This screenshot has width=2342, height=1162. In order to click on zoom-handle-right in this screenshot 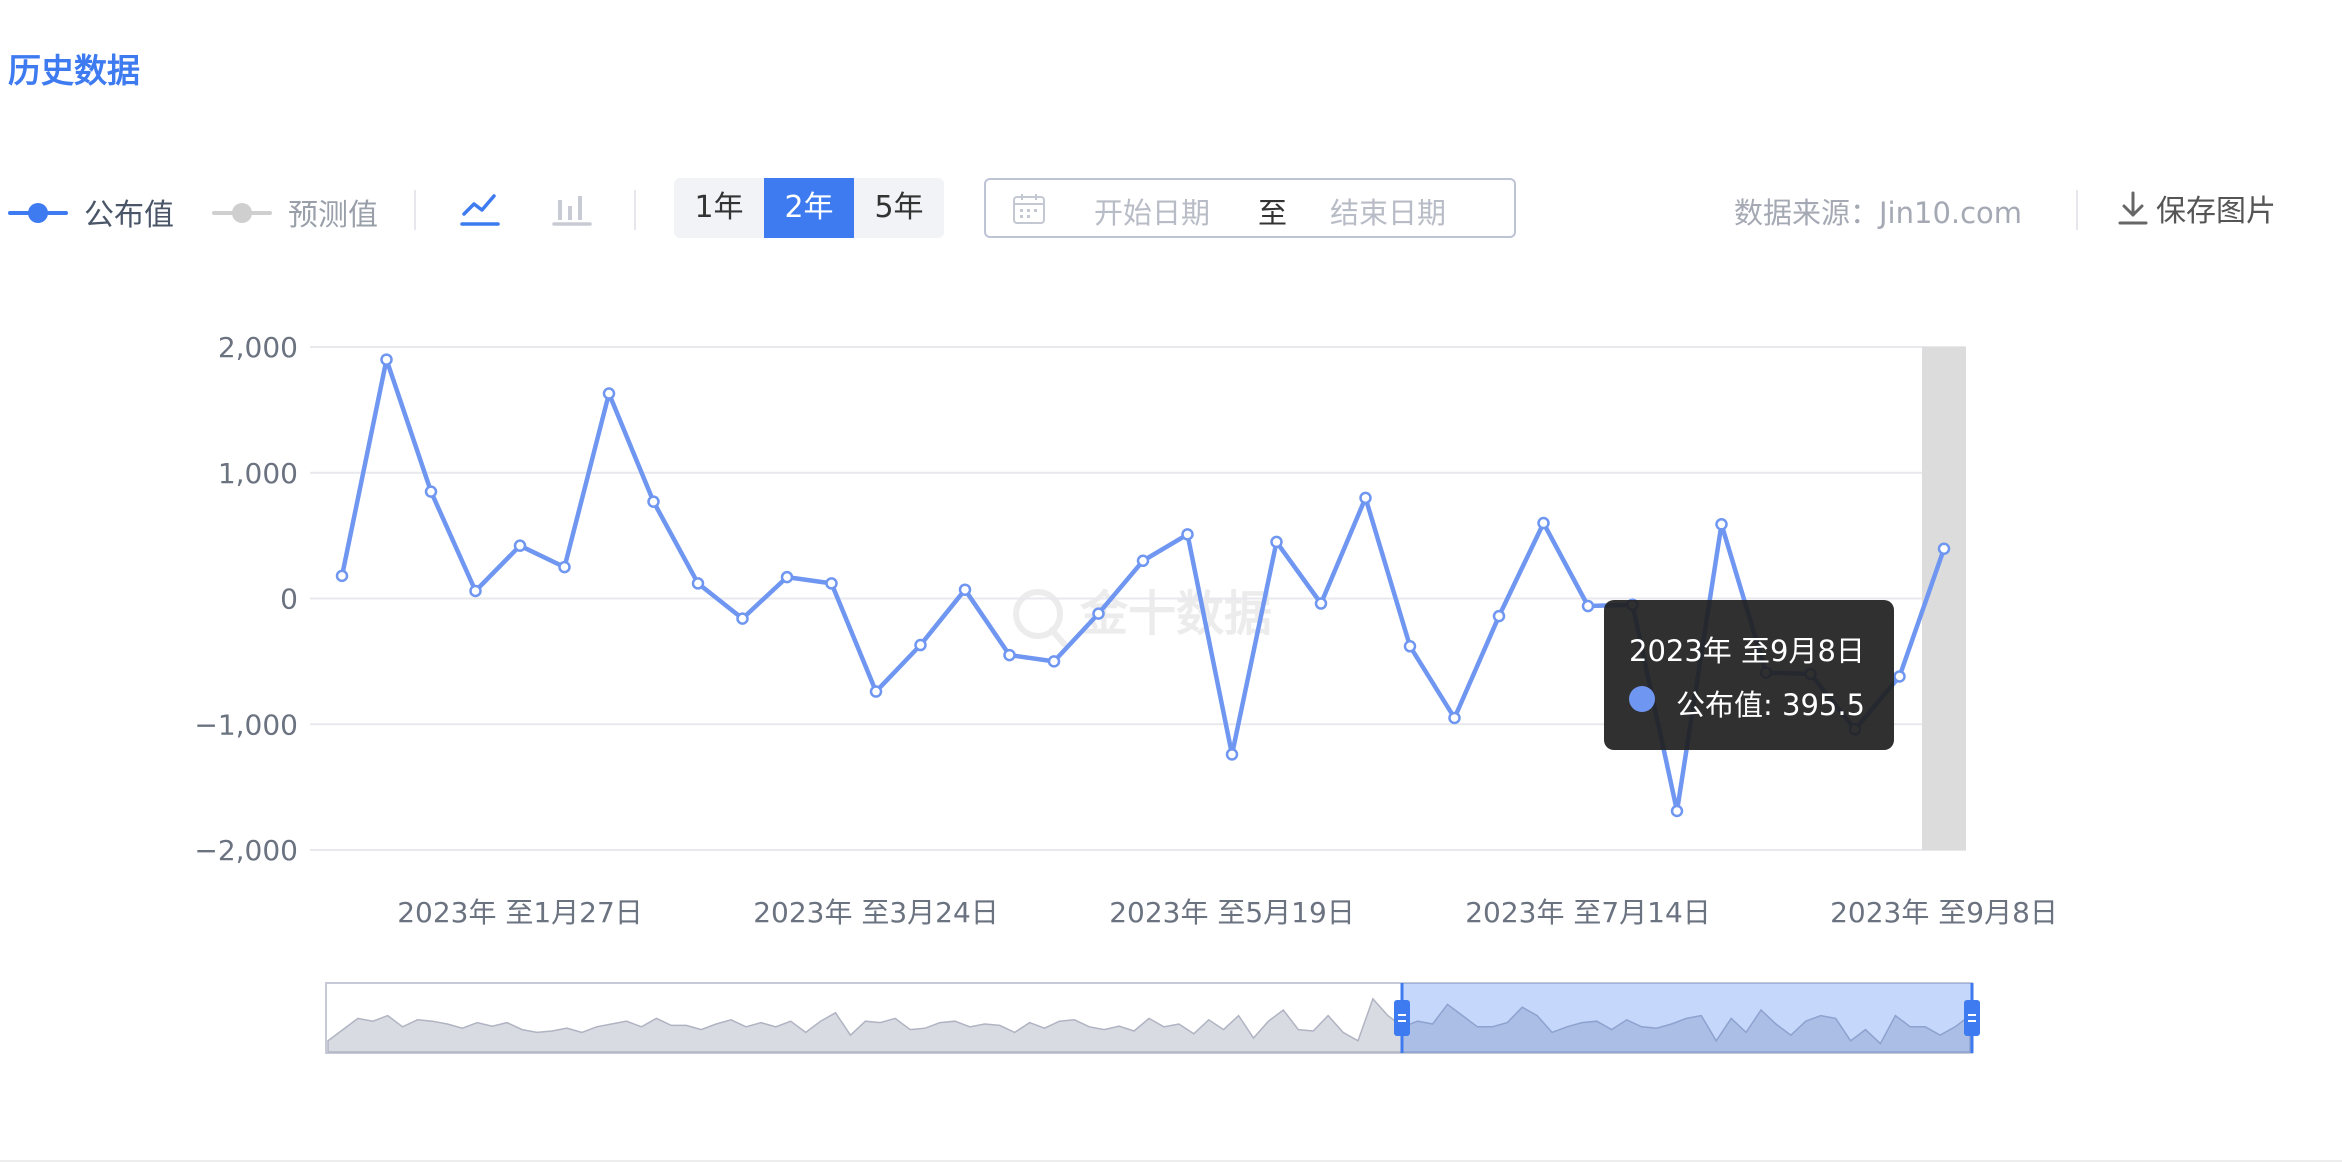, I will do `click(1972, 1018)`.